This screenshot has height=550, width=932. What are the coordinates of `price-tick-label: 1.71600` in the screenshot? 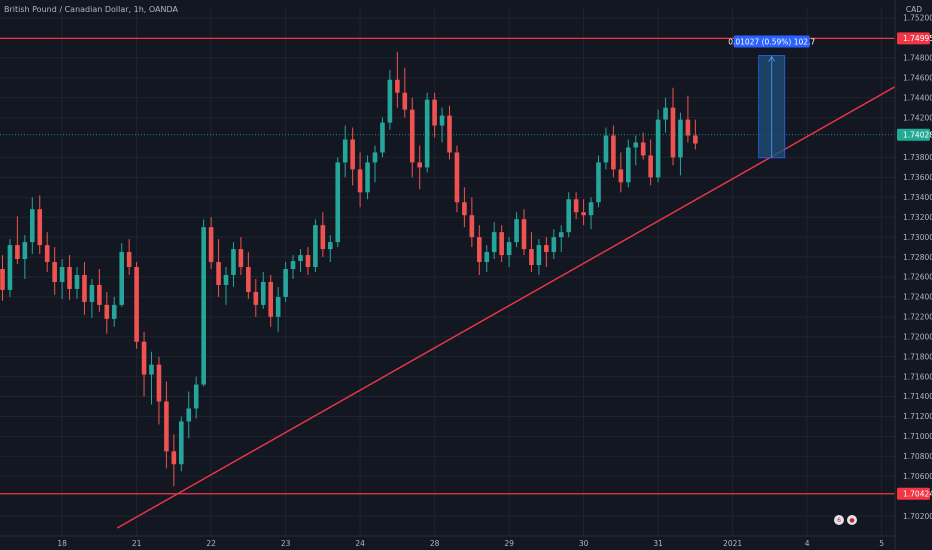 It's located at (917, 376).